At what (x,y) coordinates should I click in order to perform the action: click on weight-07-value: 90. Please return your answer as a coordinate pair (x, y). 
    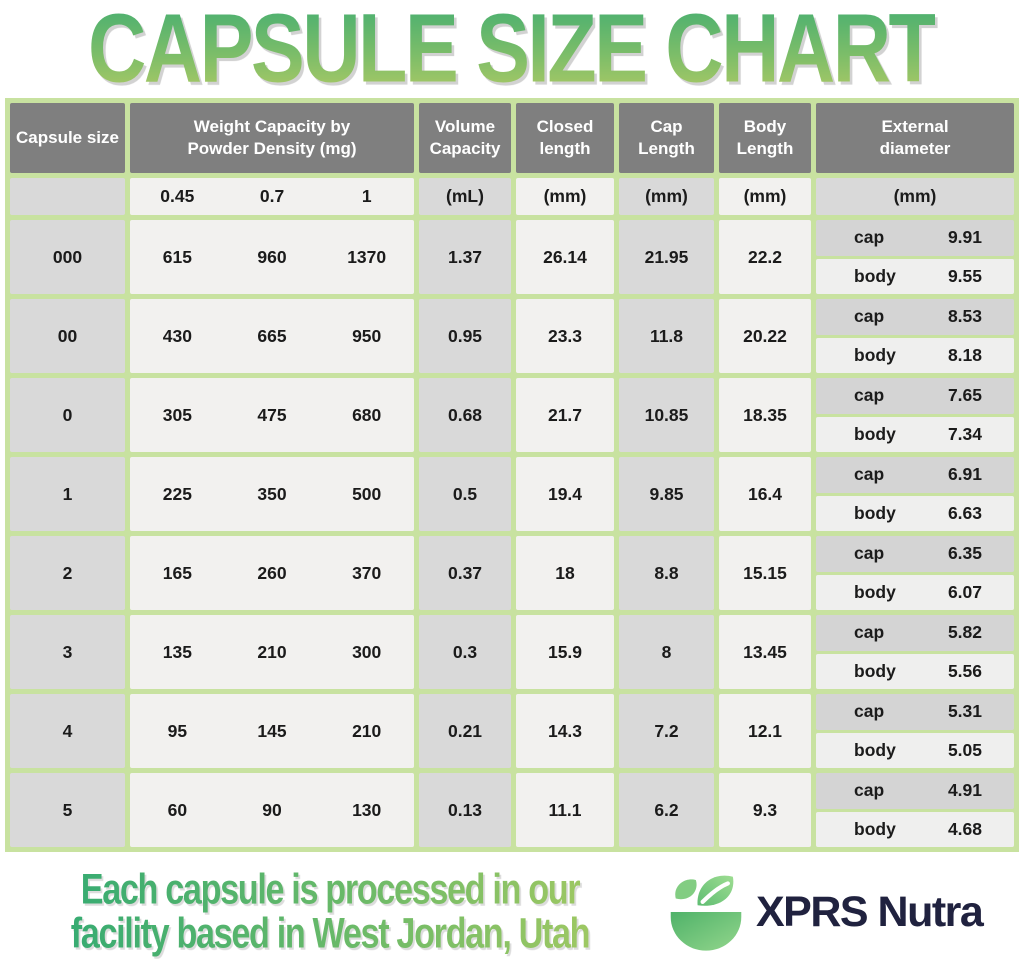
    Looking at the image, I should click on (272, 809).